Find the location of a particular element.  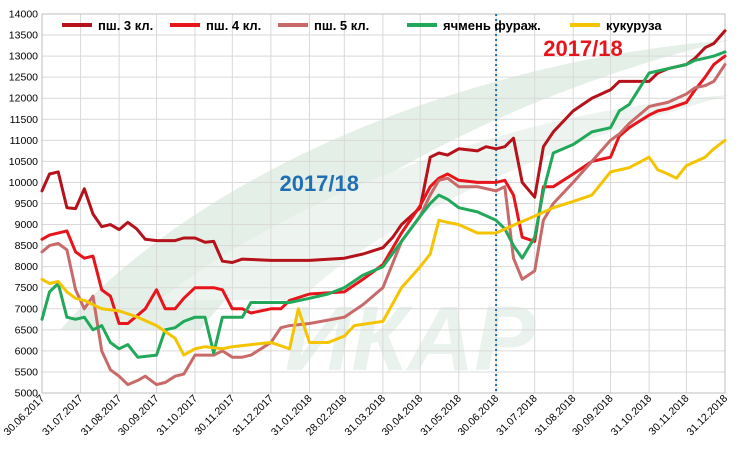

y-tick-label: 12500 is located at coordinates (23, 78).